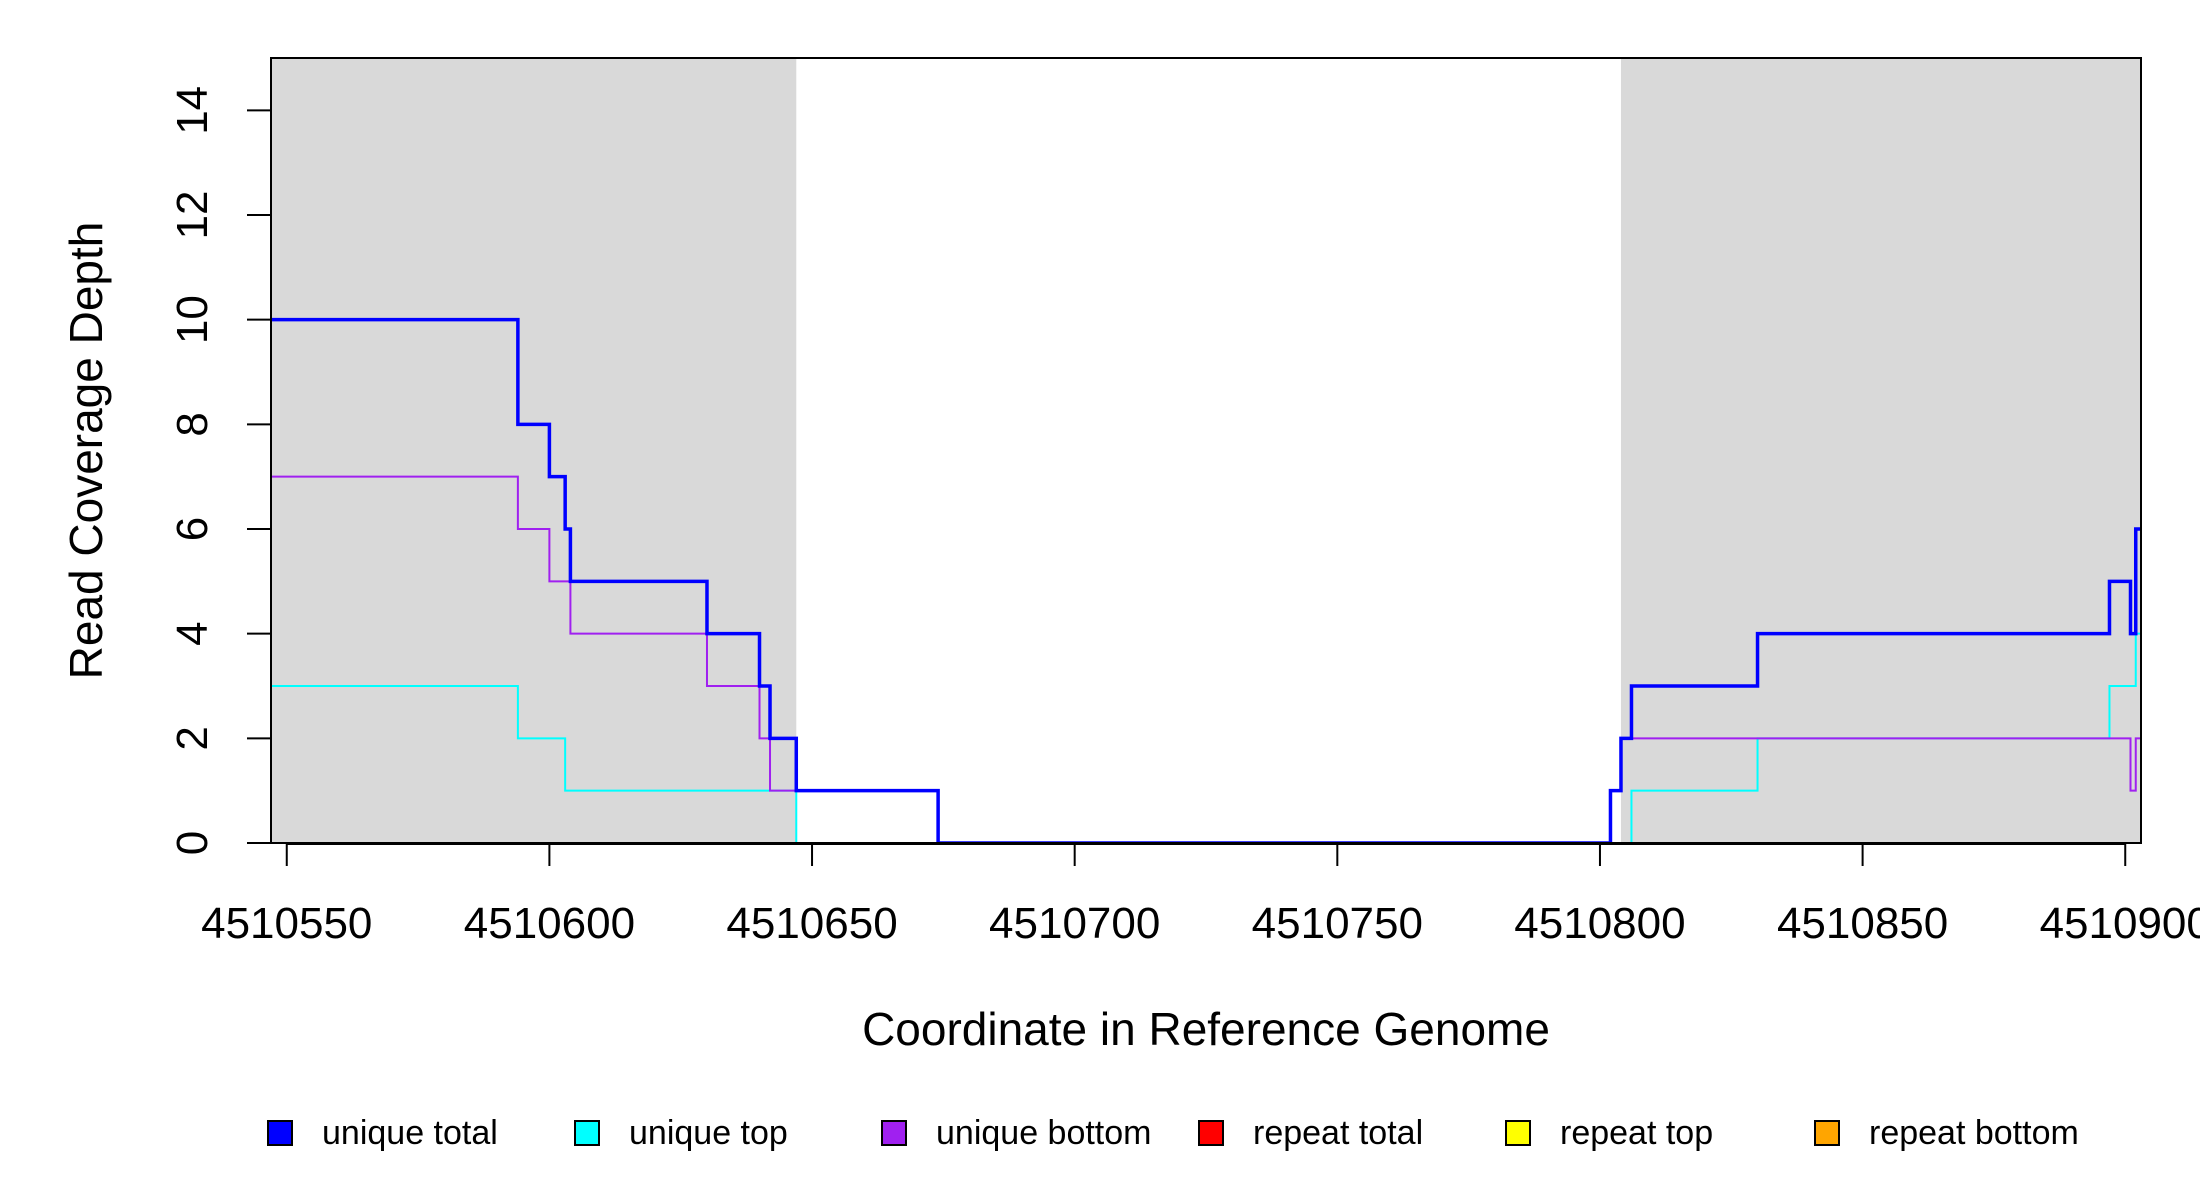 This screenshot has width=2200, height=1200. I want to click on legend-swatch-unique-total, so click(280, 1133).